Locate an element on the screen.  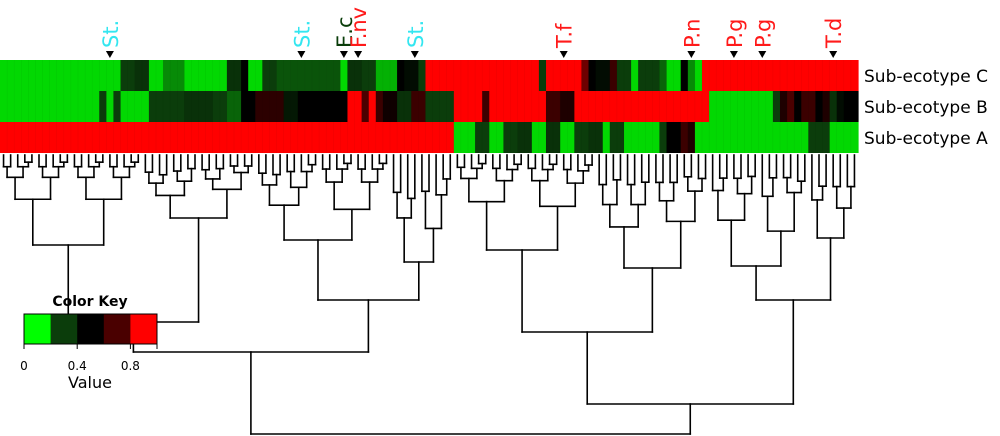
heatmap-cell-r0-s17 is located at coordinates (401, 75).